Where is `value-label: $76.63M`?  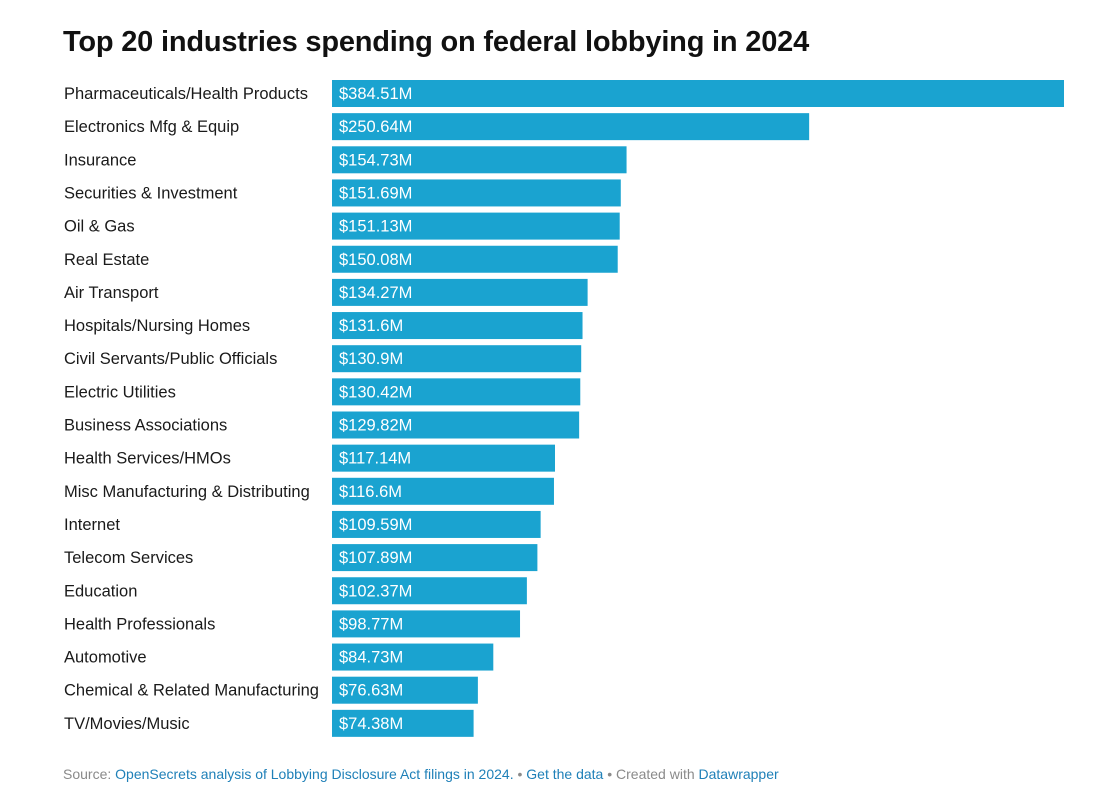
value-label: $76.63M is located at coordinates (371, 691).